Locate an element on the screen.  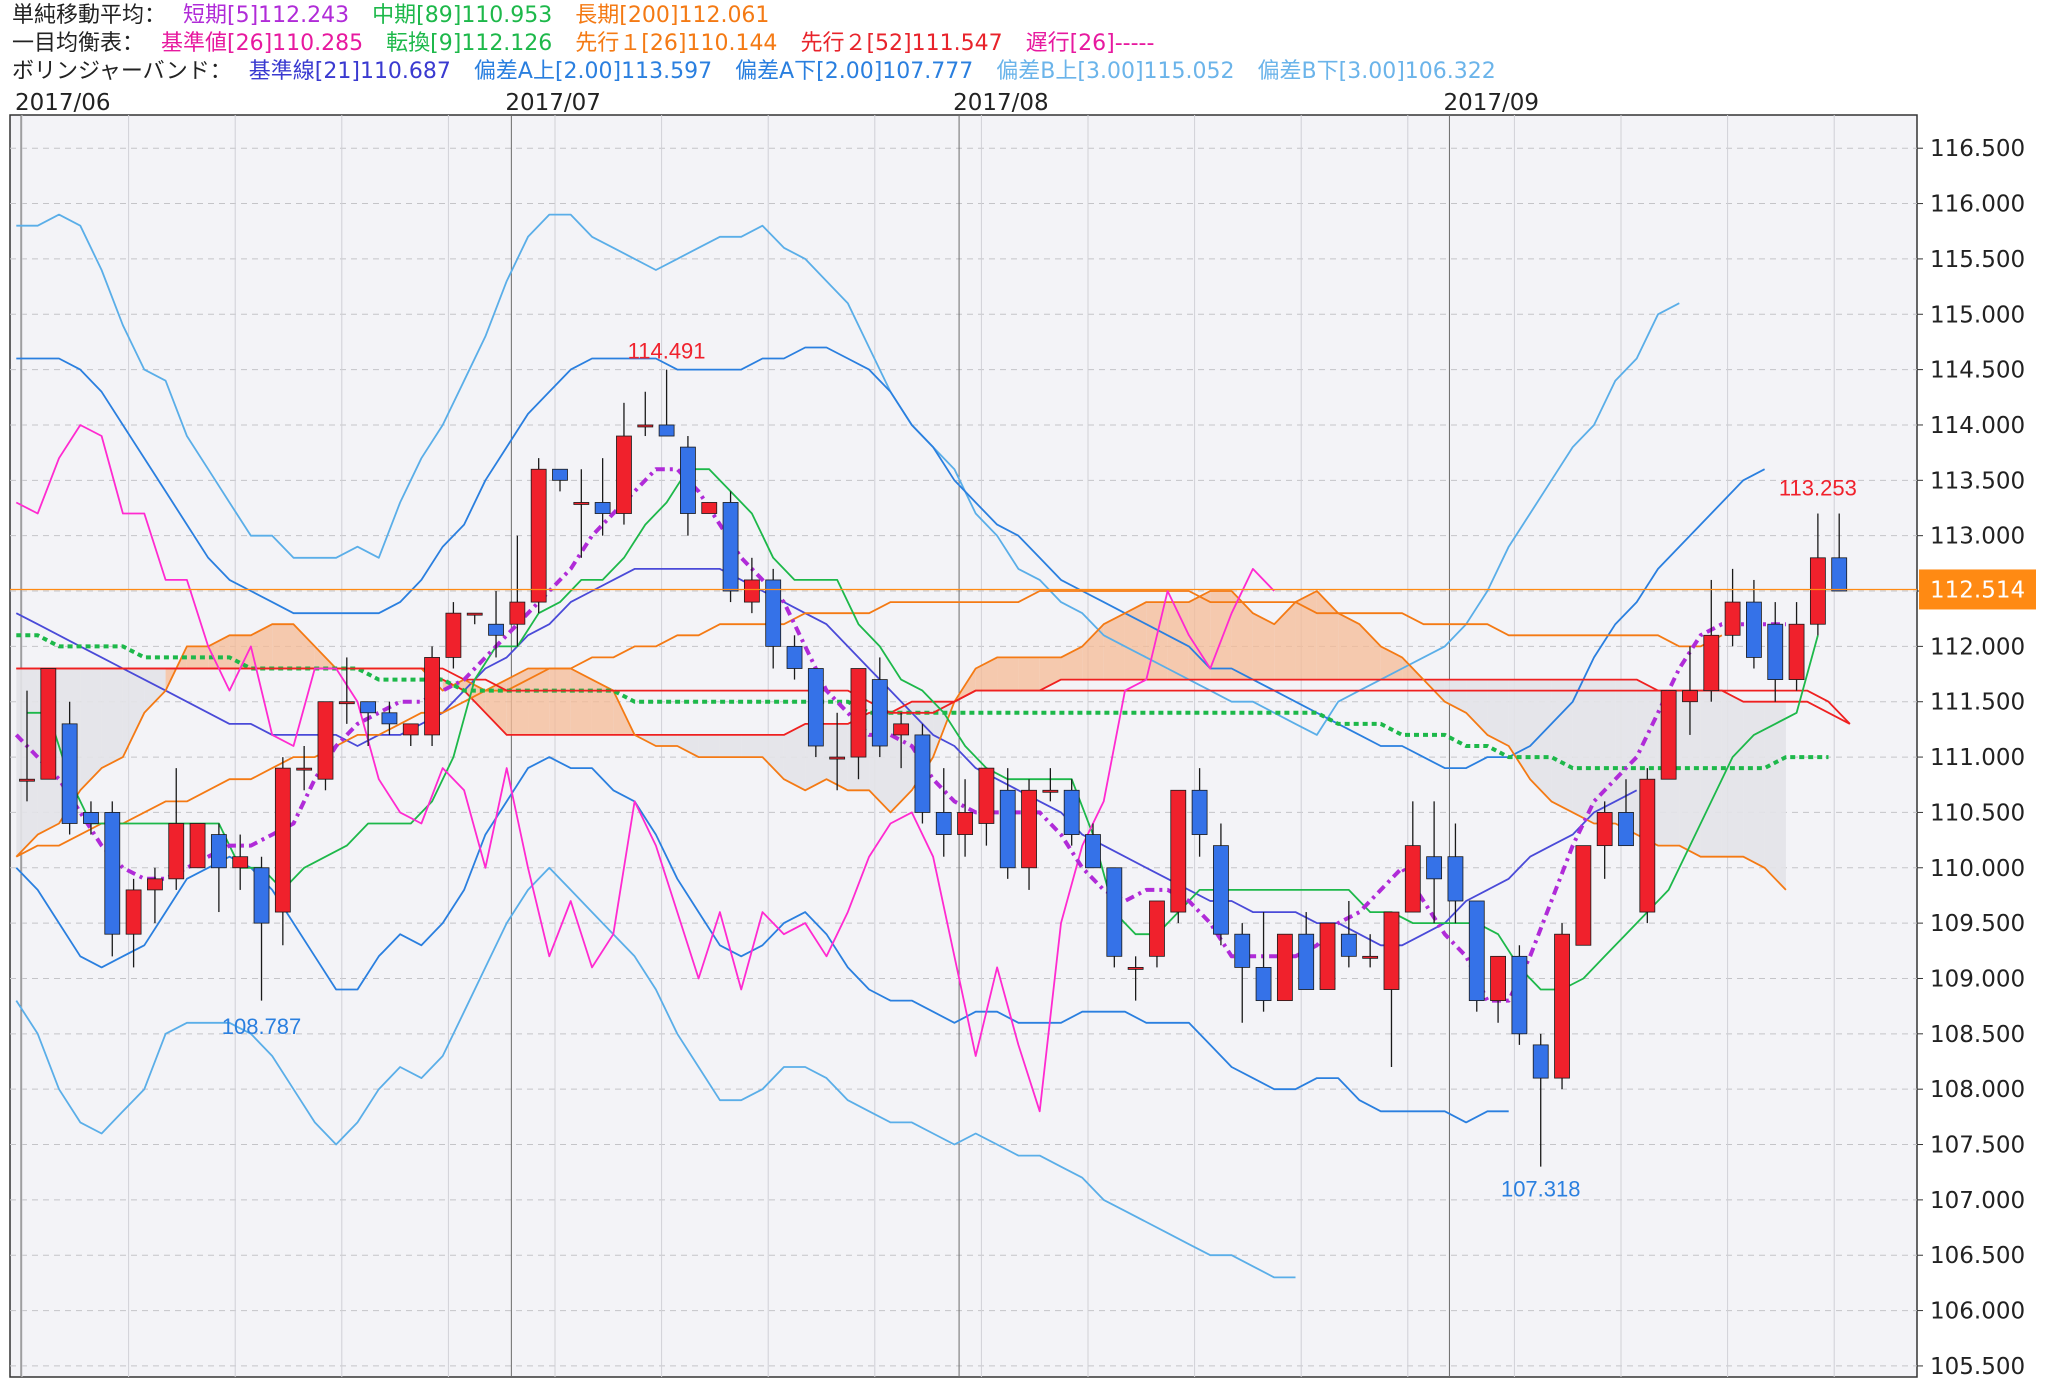
current-price-tag is located at coordinates (1977, 589).